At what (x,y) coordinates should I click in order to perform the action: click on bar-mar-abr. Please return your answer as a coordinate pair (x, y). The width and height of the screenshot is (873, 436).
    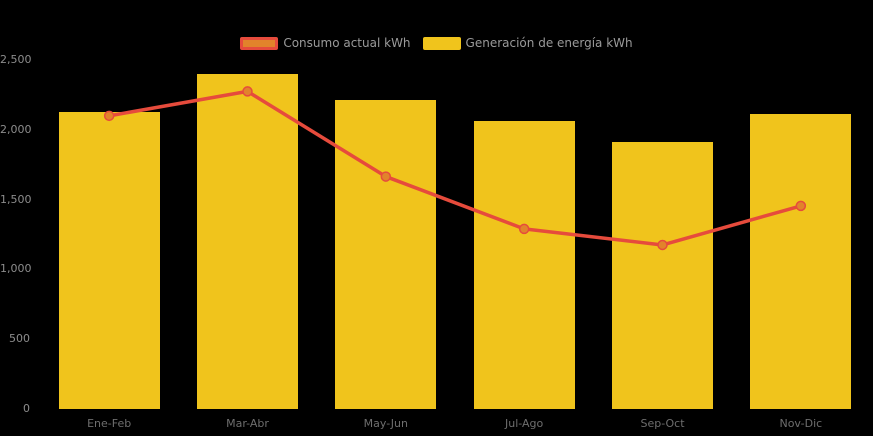
    Looking at the image, I should click on (247, 241).